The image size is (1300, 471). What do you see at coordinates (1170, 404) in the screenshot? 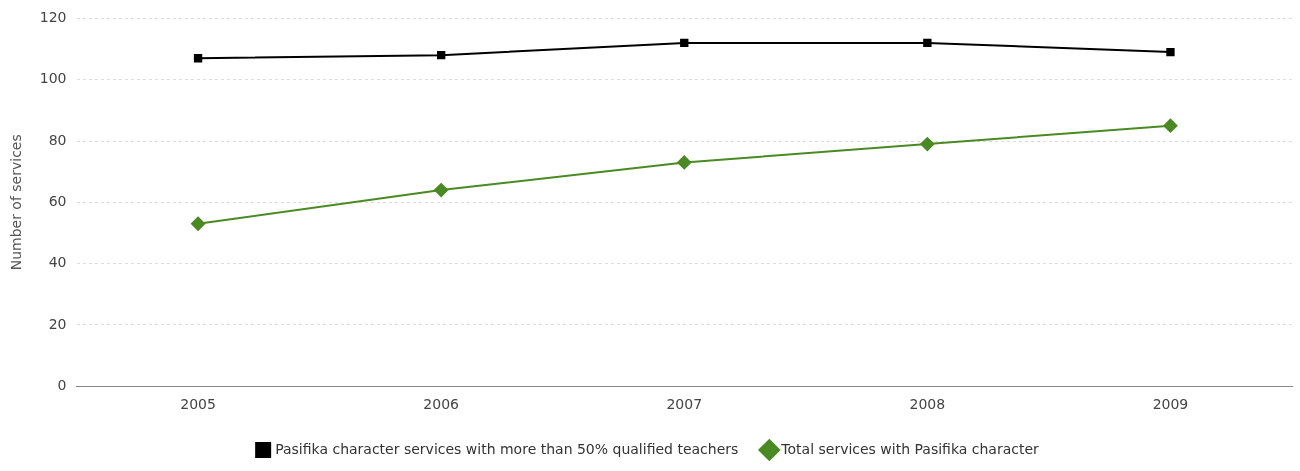
I see `x-tick-label: 2009` at bounding box center [1170, 404].